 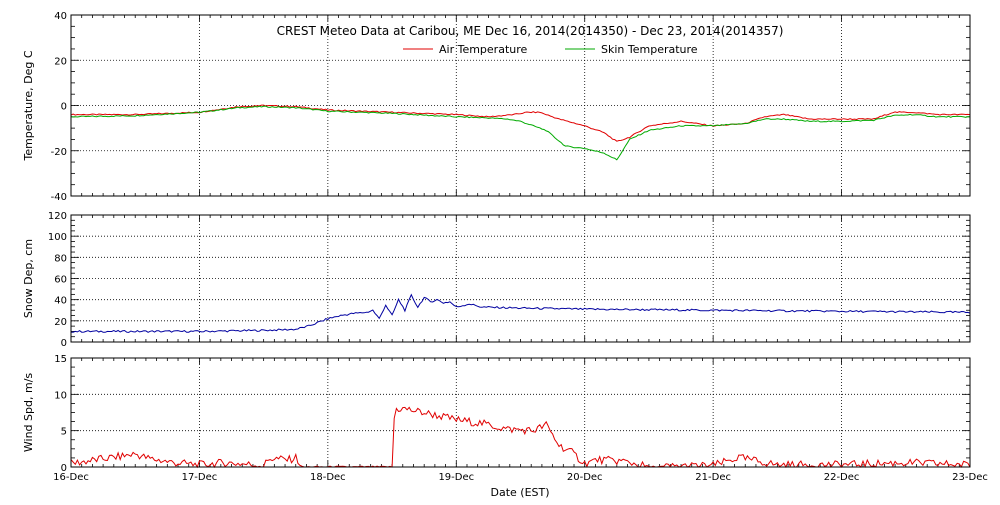 I want to click on y-tick-label: 100, so click(x=57, y=237).